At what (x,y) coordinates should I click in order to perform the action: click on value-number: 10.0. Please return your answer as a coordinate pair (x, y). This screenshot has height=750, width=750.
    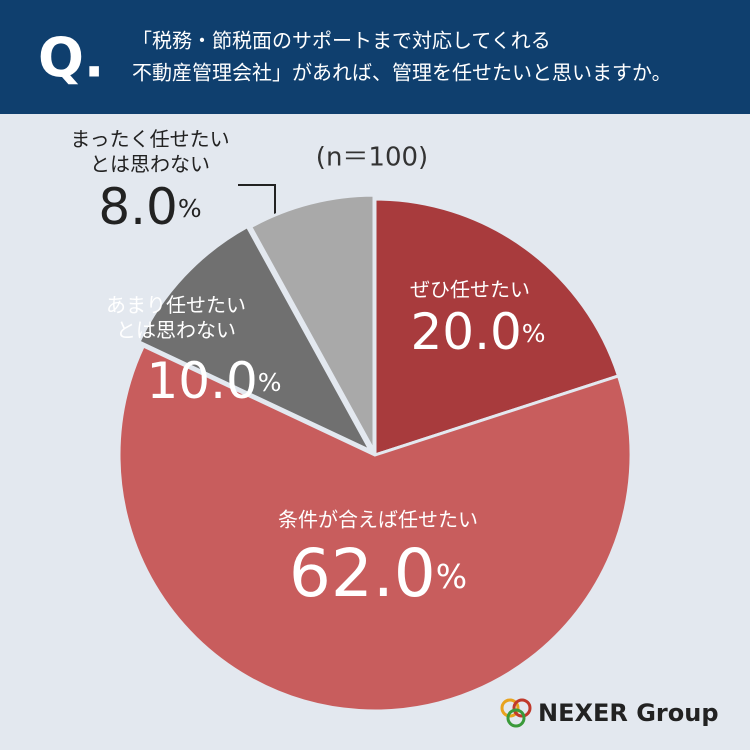
    Looking at the image, I should click on (201, 381).